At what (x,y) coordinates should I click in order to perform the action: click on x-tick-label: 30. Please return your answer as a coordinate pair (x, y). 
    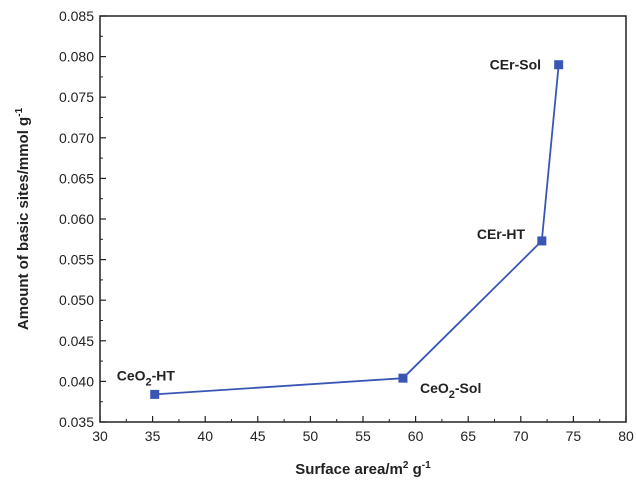
    Looking at the image, I should click on (100, 436).